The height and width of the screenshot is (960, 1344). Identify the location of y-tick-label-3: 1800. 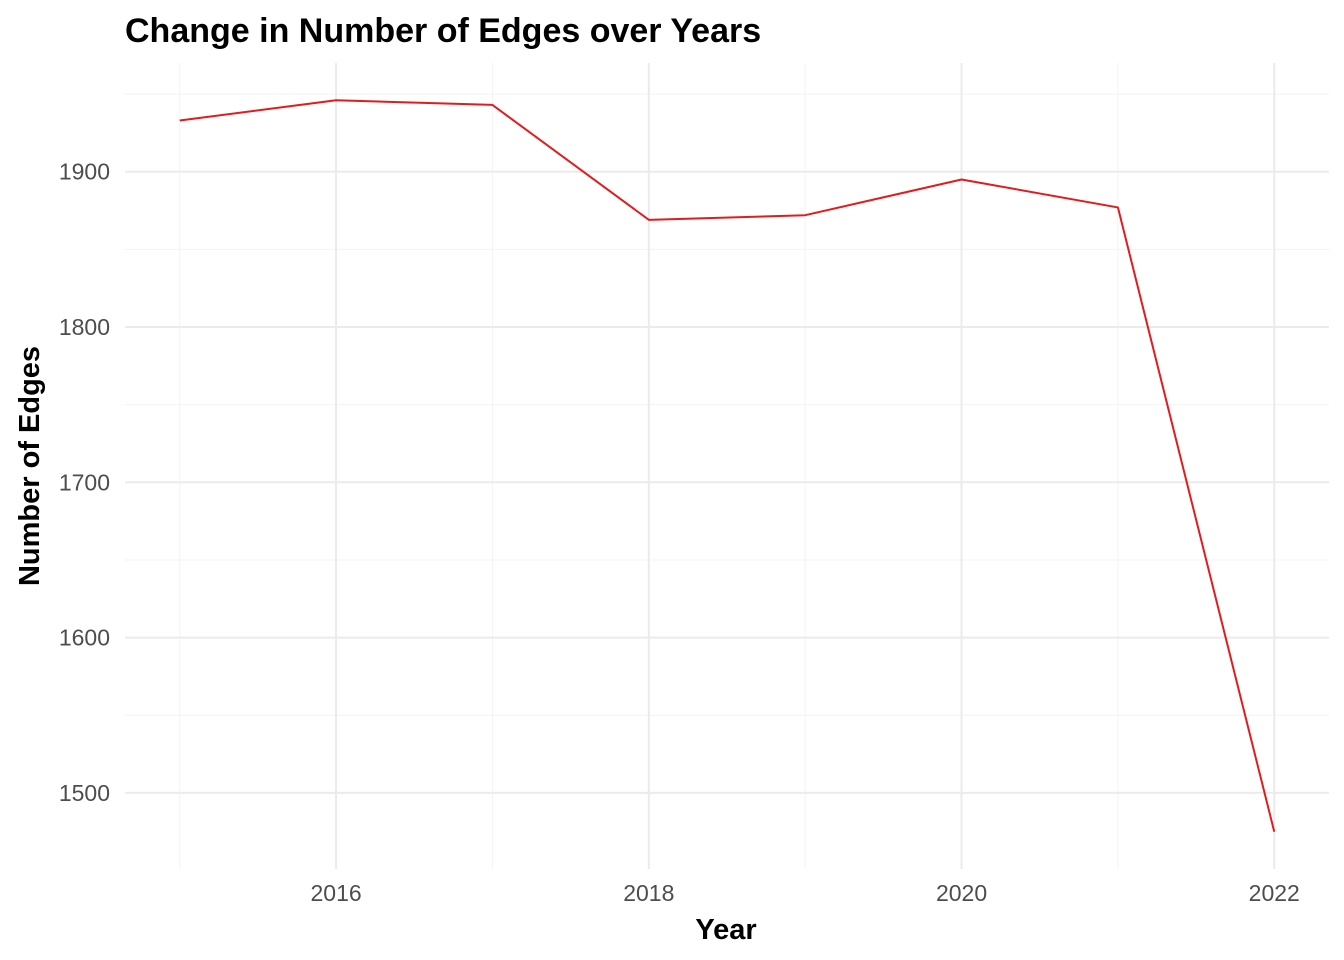
(84, 327).